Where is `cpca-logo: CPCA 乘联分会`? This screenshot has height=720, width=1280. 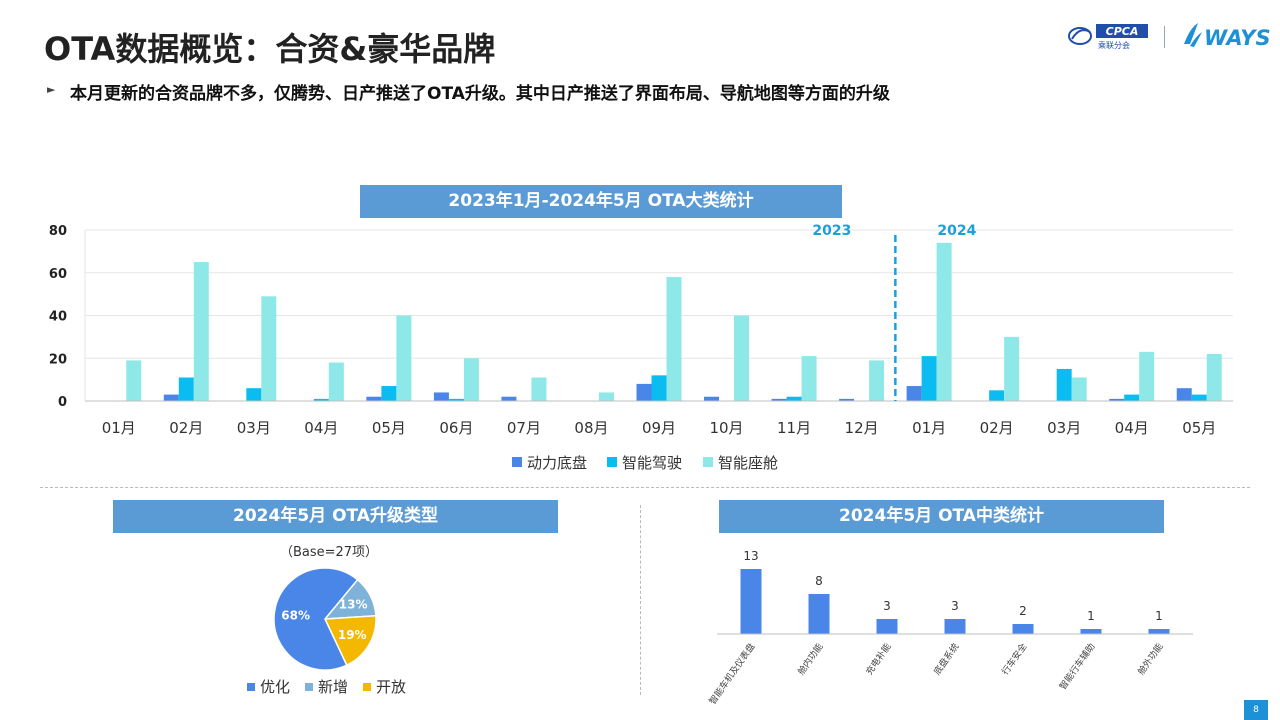 cpca-logo: CPCA 乘联分会 is located at coordinates (1109, 36).